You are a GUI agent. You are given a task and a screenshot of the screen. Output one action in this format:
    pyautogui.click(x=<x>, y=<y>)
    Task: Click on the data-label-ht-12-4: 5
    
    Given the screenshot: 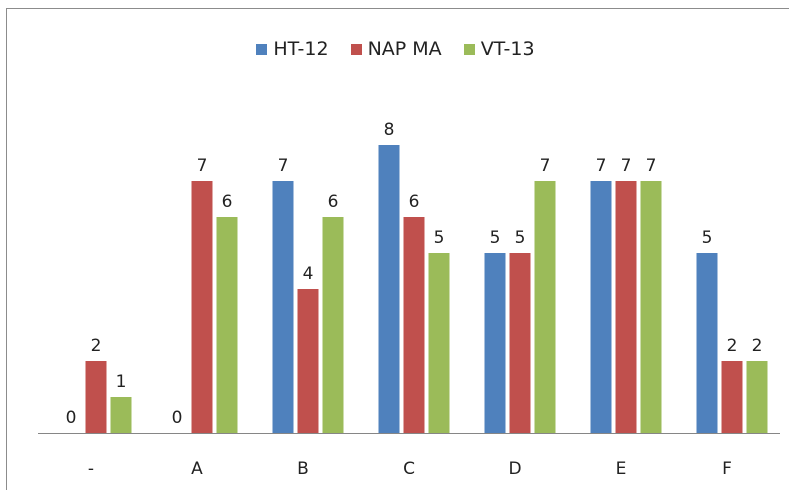 What is the action you would take?
    pyautogui.click(x=495, y=238)
    